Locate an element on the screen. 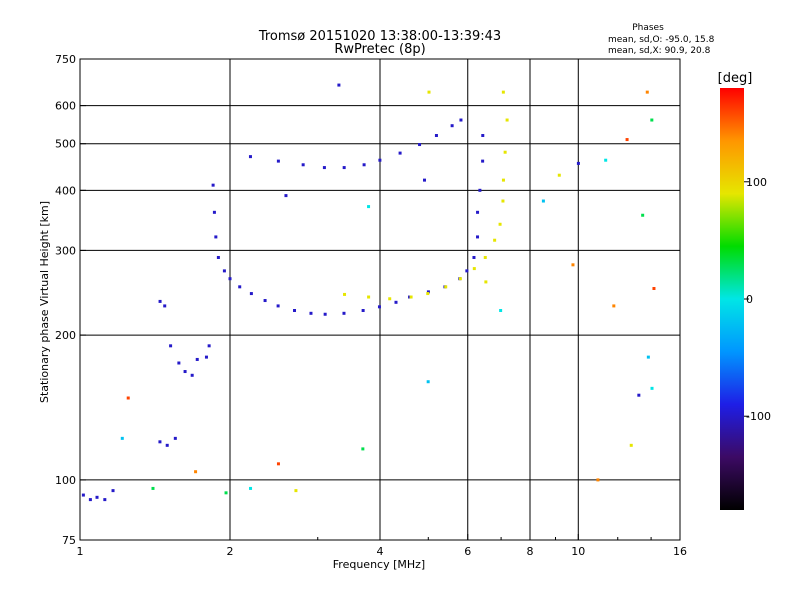 The height and width of the screenshot is (604, 800). chart-title: Tromsø 20151020 13:38:00-13:39:43 is located at coordinates (379, 36).